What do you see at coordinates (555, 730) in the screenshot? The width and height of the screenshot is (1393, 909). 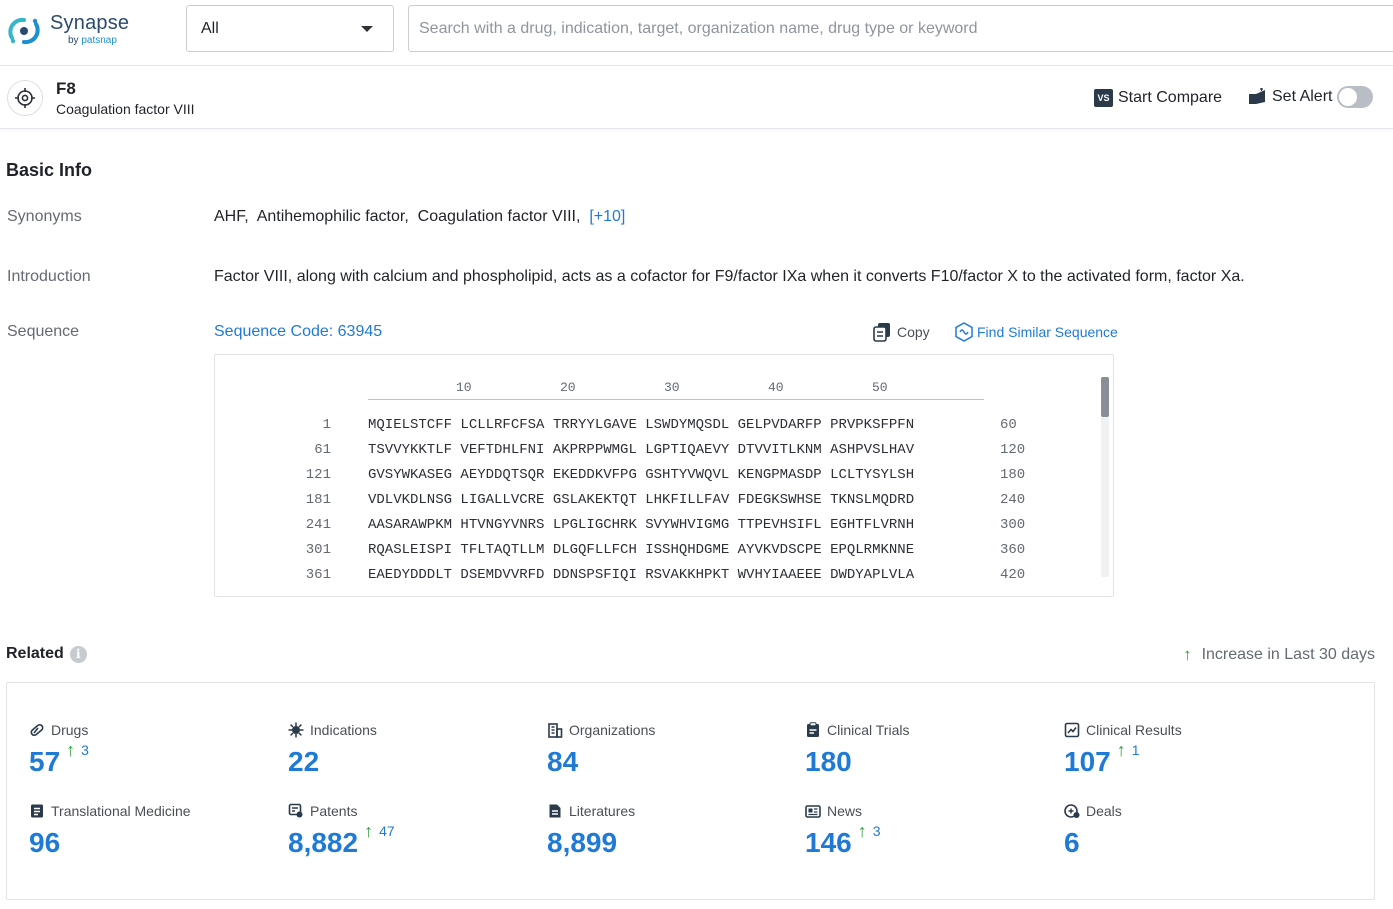 I see `building-icon` at bounding box center [555, 730].